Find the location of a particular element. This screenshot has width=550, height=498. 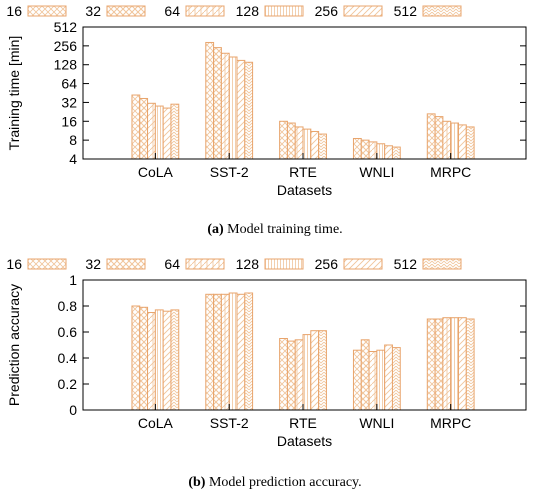

y-tick-label: 4 is located at coordinates (73, 159).